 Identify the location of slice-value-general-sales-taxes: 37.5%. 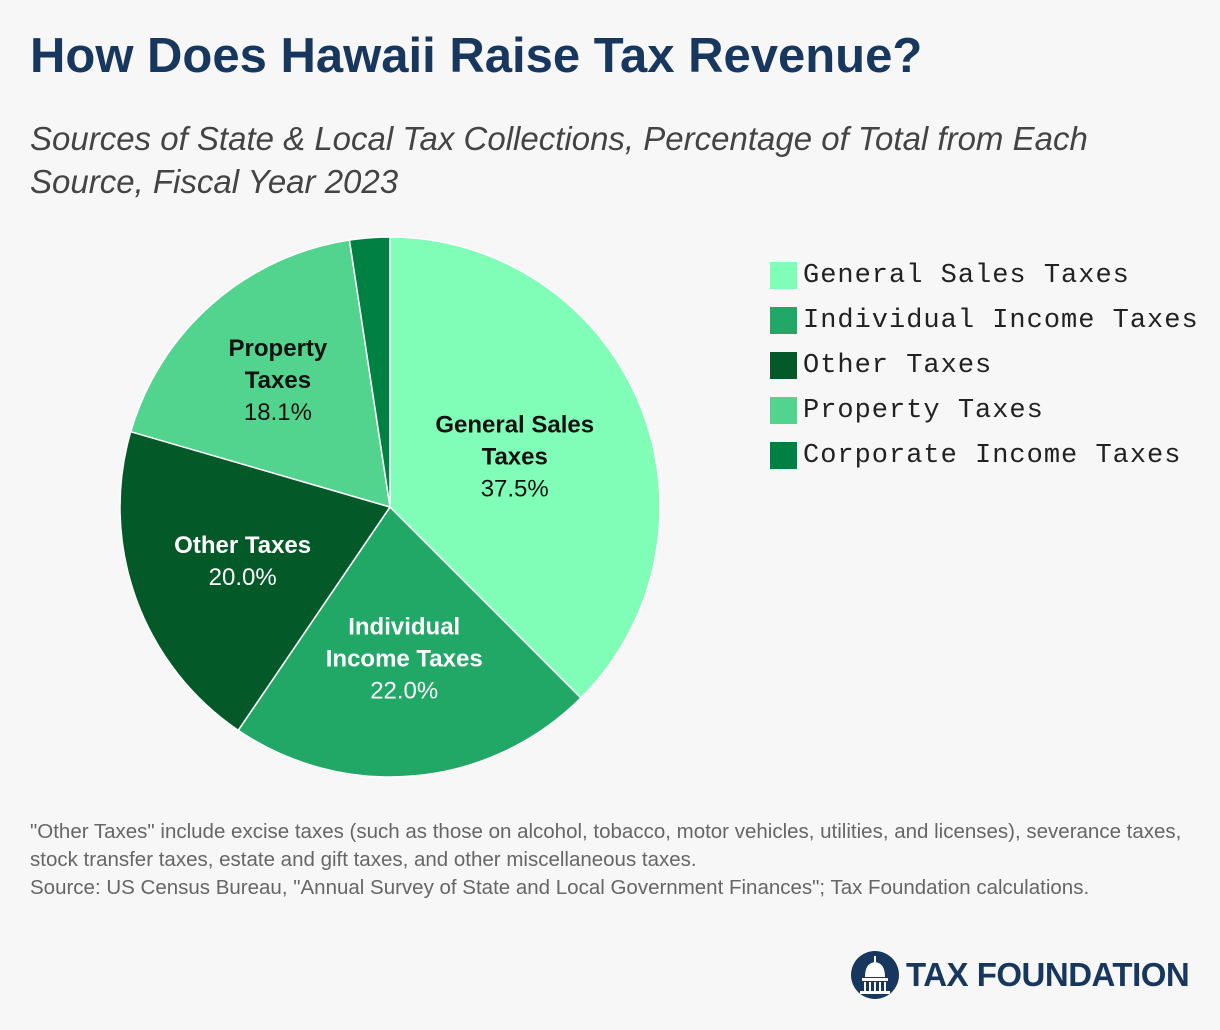
(515, 488).